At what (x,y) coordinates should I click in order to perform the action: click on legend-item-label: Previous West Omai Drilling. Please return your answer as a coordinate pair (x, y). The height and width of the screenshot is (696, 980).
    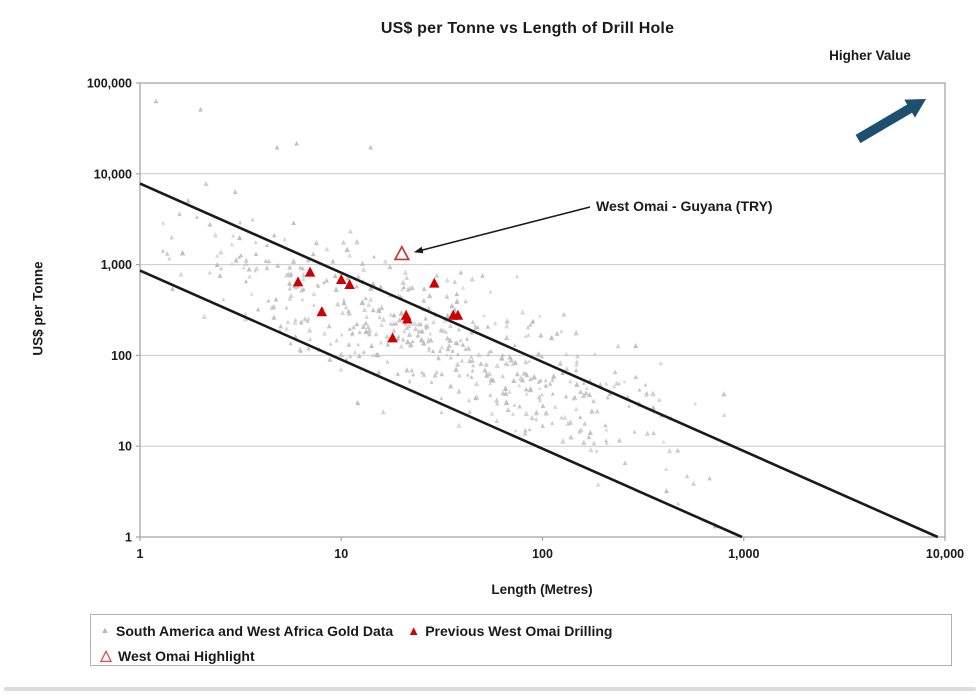
    Looking at the image, I should click on (519, 630).